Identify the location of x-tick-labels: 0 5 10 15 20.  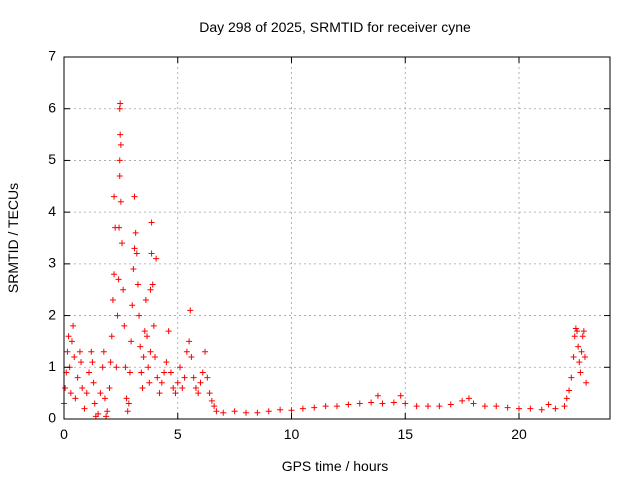
(293, 434).